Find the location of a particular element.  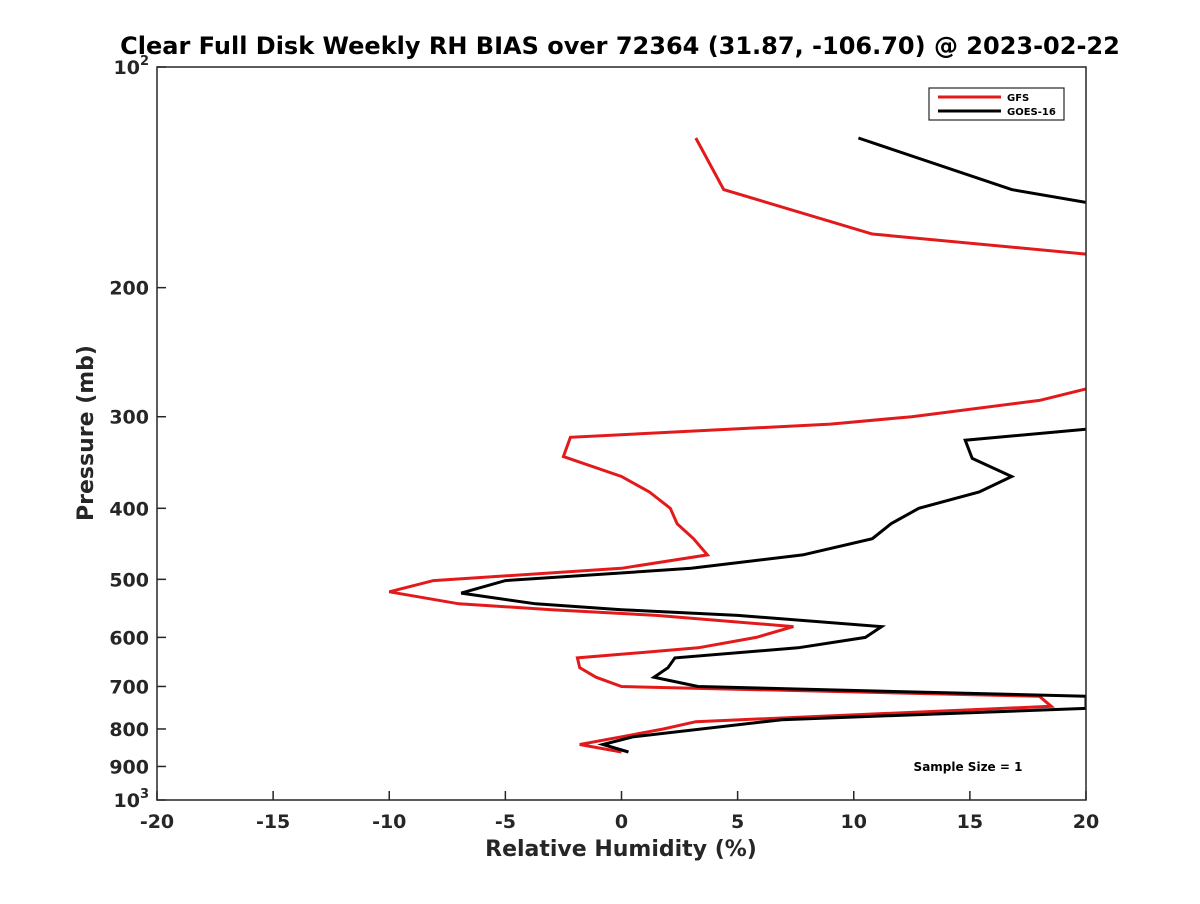

y-tick-label: 10² is located at coordinates (132, 66).